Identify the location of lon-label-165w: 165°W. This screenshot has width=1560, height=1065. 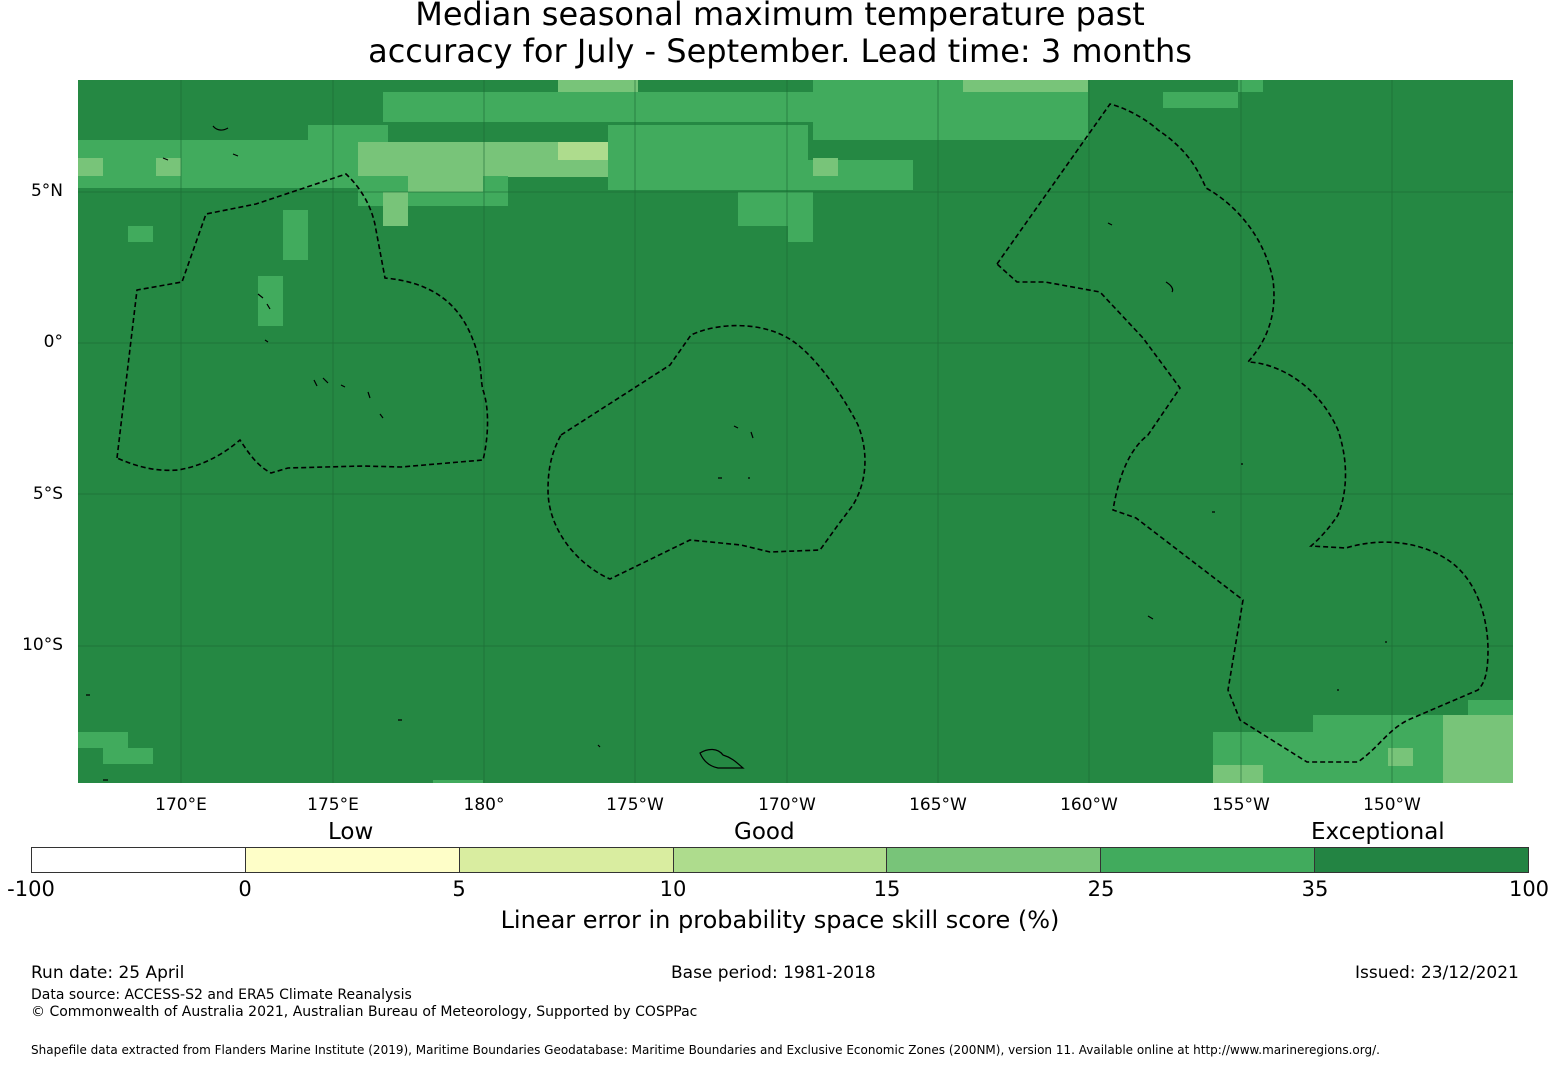
(938, 805).